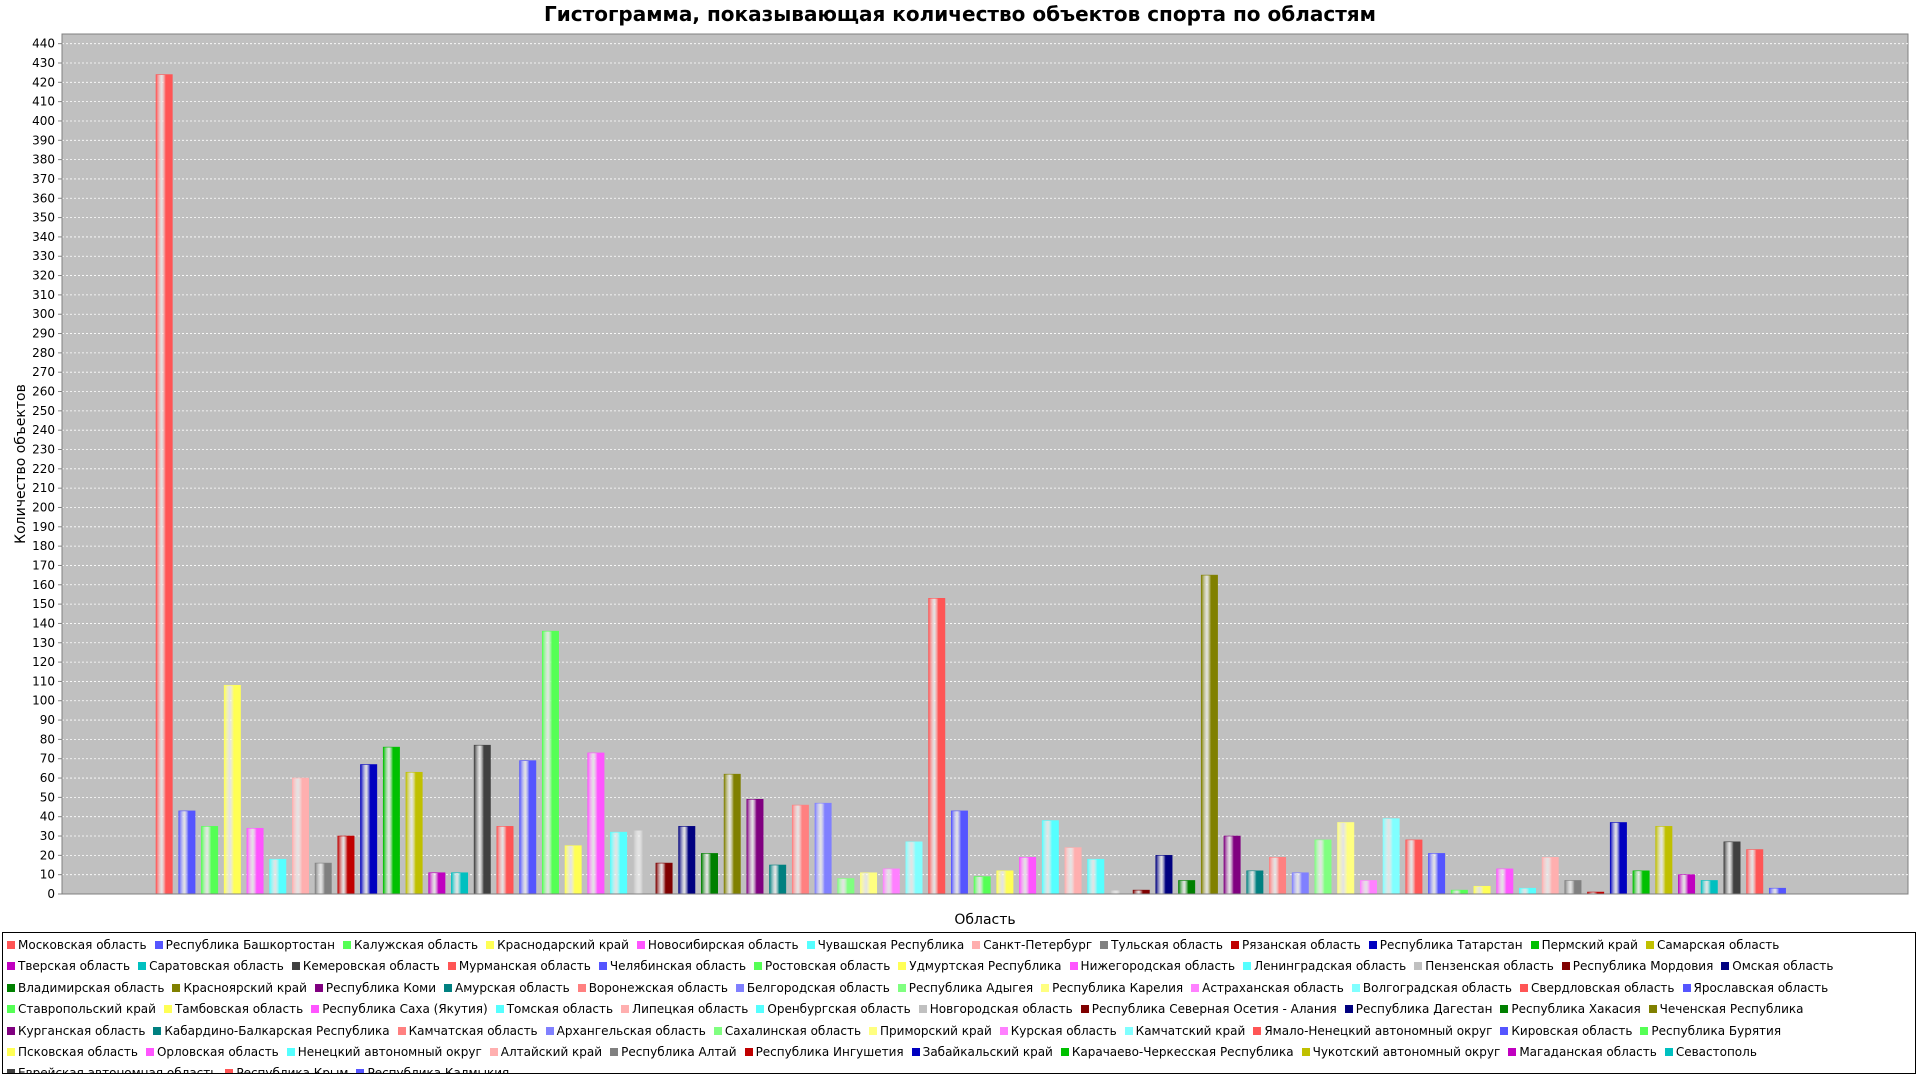  What do you see at coordinates (1637, 966) in the screenshot?
I see `legend-item: Республика Мордовия` at bounding box center [1637, 966].